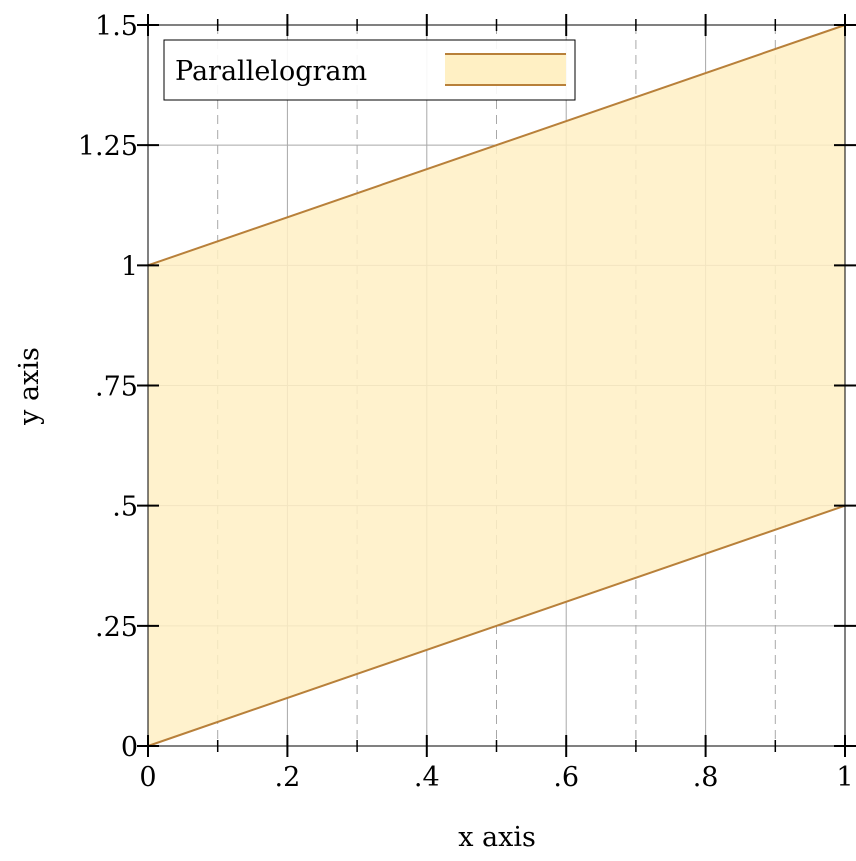 The height and width of the screenshot is (861, 856). Describe the element at coordinates (147, 777) in the screenshot. I see `x-tick-label: 0` at that location.